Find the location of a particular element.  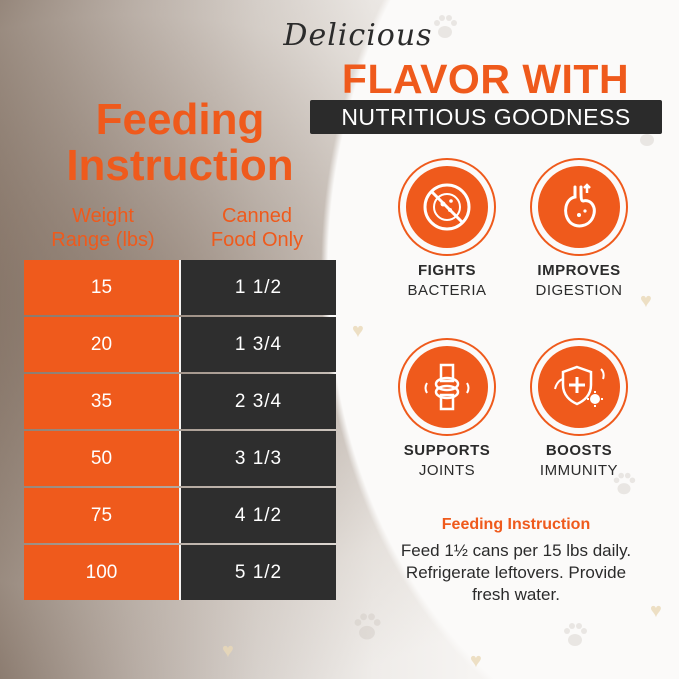

weight-cell: 35 is located at coordinates (102, 401).